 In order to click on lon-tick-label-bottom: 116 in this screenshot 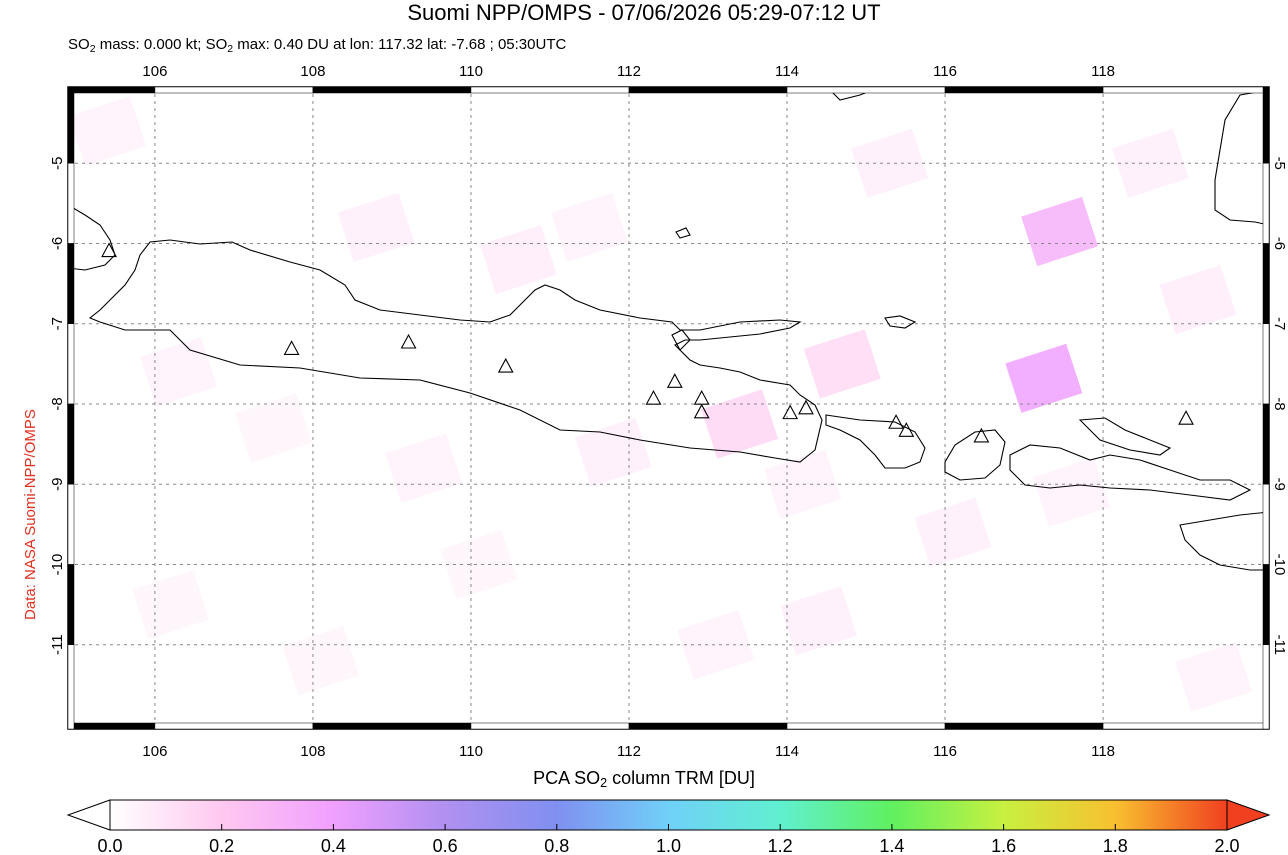, I will do `click(945, 751)`.